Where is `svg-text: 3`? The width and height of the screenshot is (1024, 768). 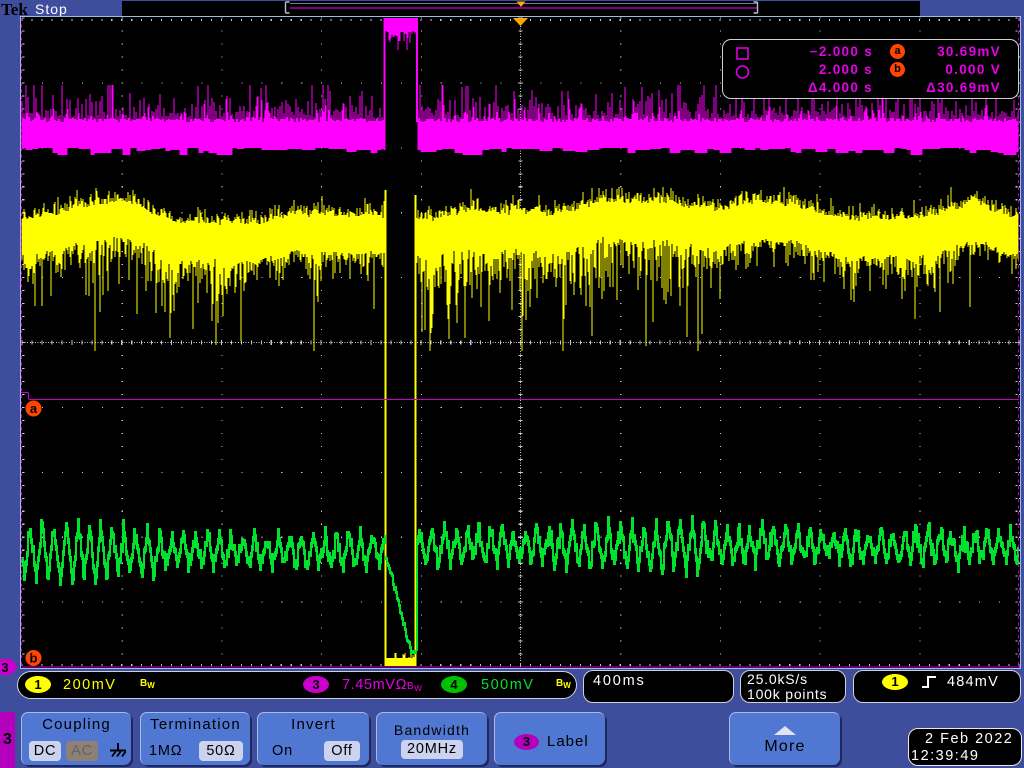
svg-text: 3 is located at coordinates (4, 667).